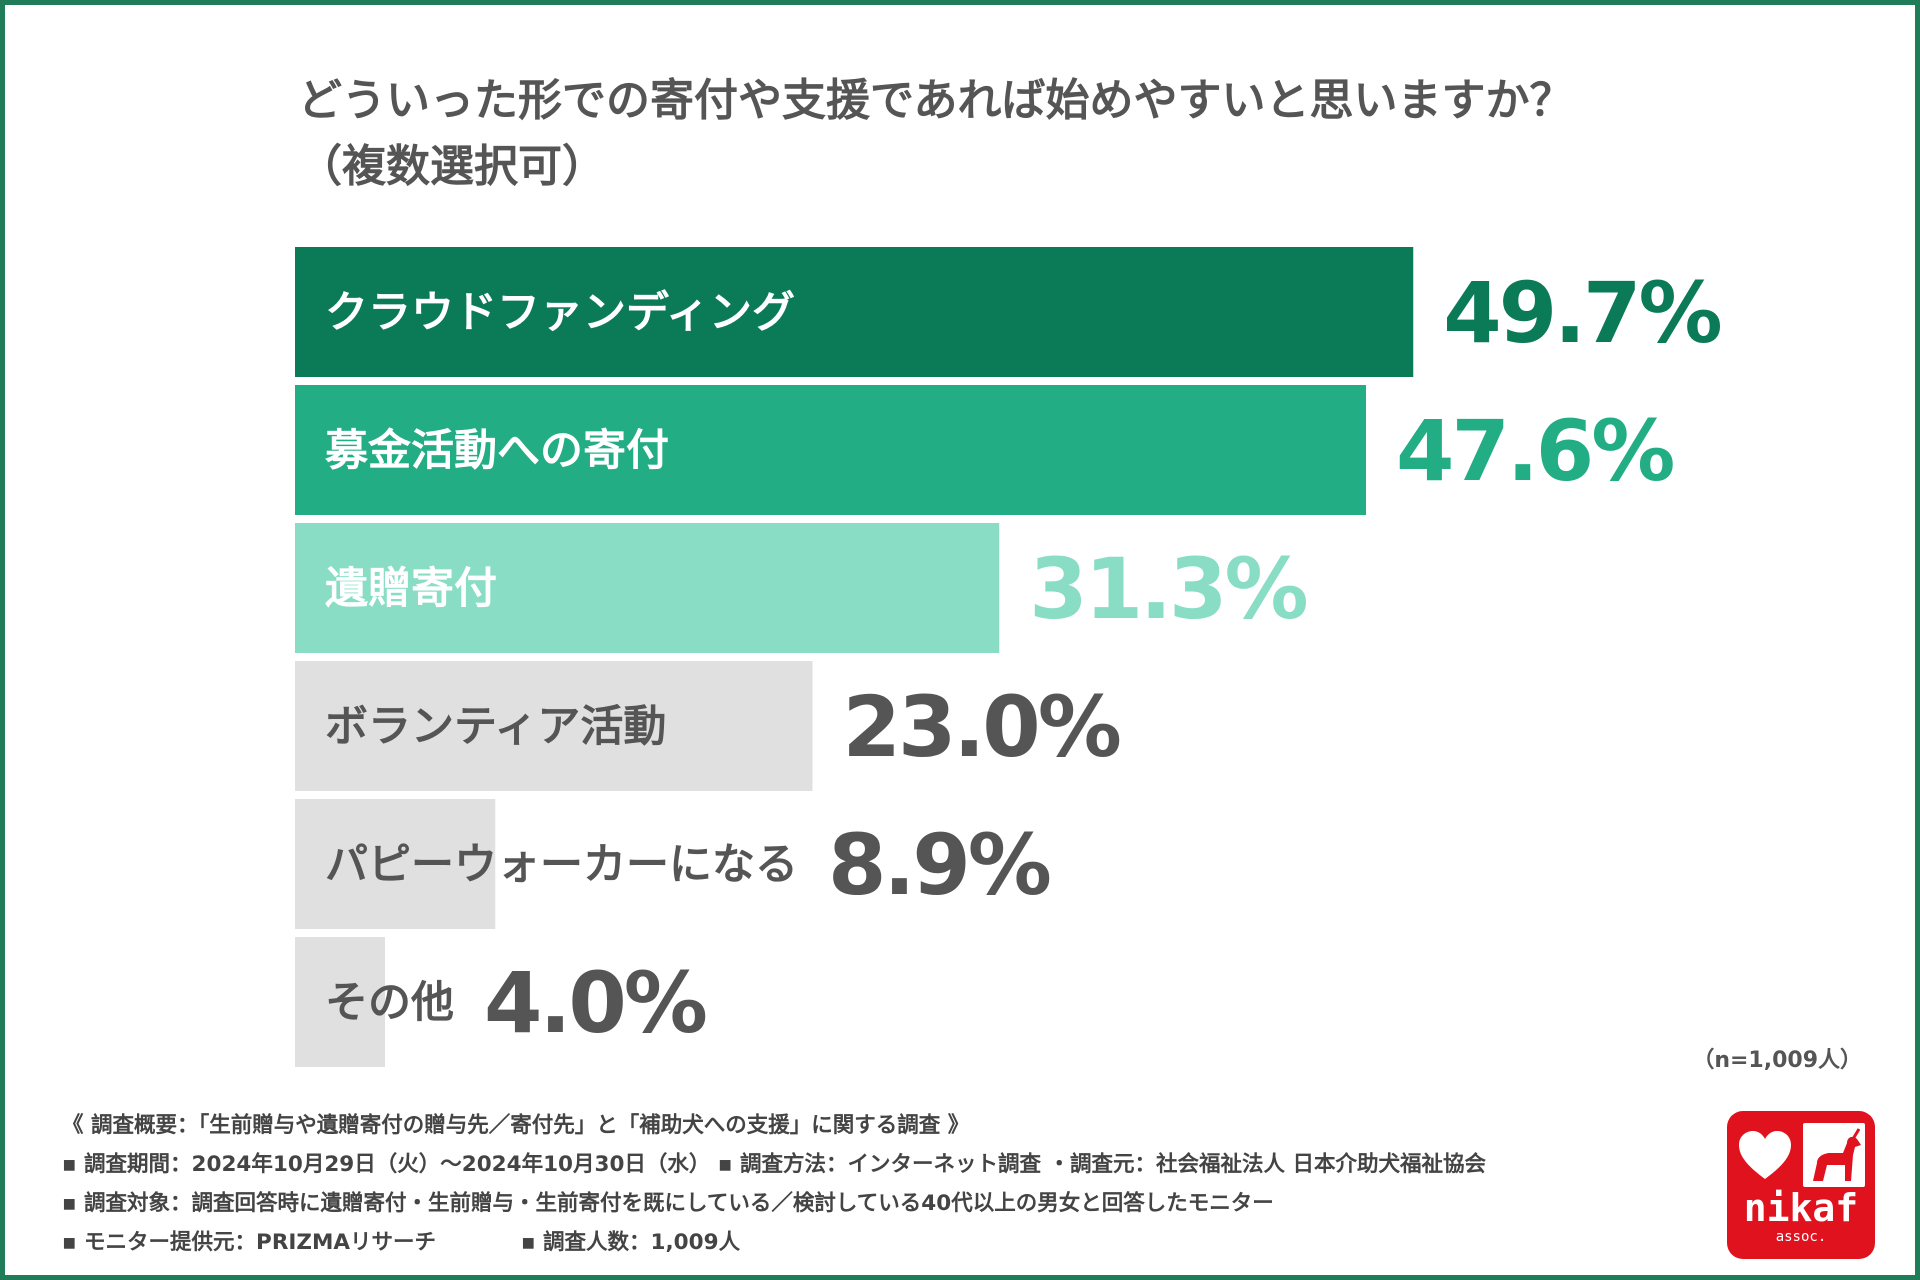  Describe the element at coordinates (495, 727) in the screenshot. I see `bar-label-4: ボランティア活動` at that location.